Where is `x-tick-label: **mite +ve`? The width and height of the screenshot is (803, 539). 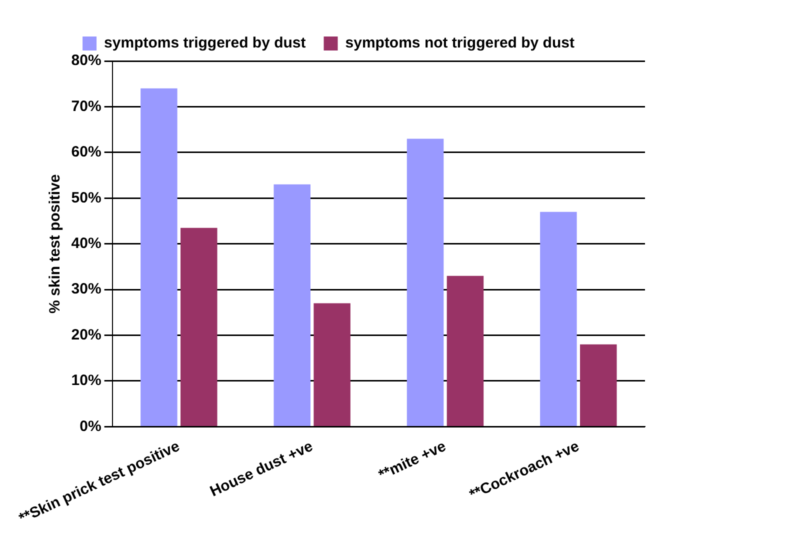 x-tick-label: **mite +ve is located at coordinates (412, 461).